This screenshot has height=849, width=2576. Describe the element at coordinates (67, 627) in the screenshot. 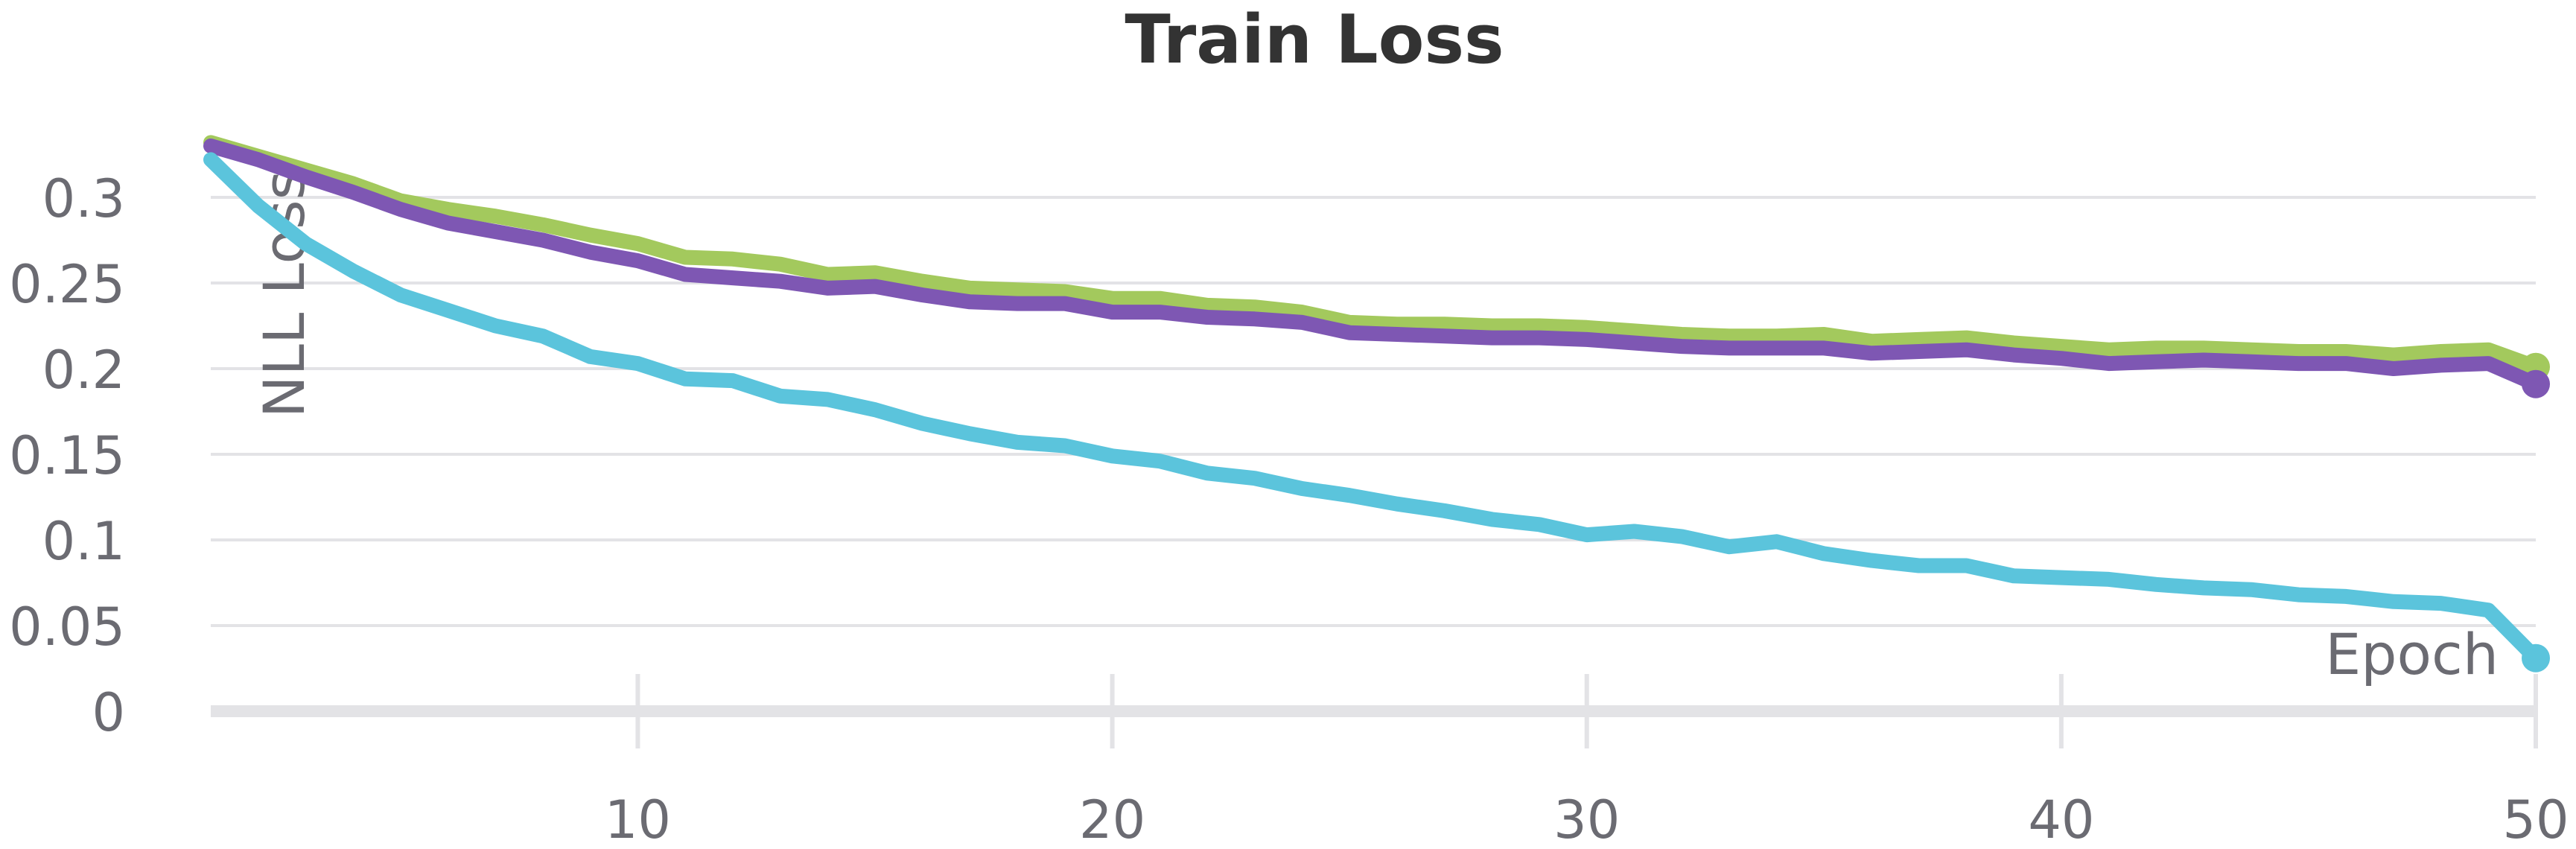

I see `y-tick-label: 0.05` at that location.